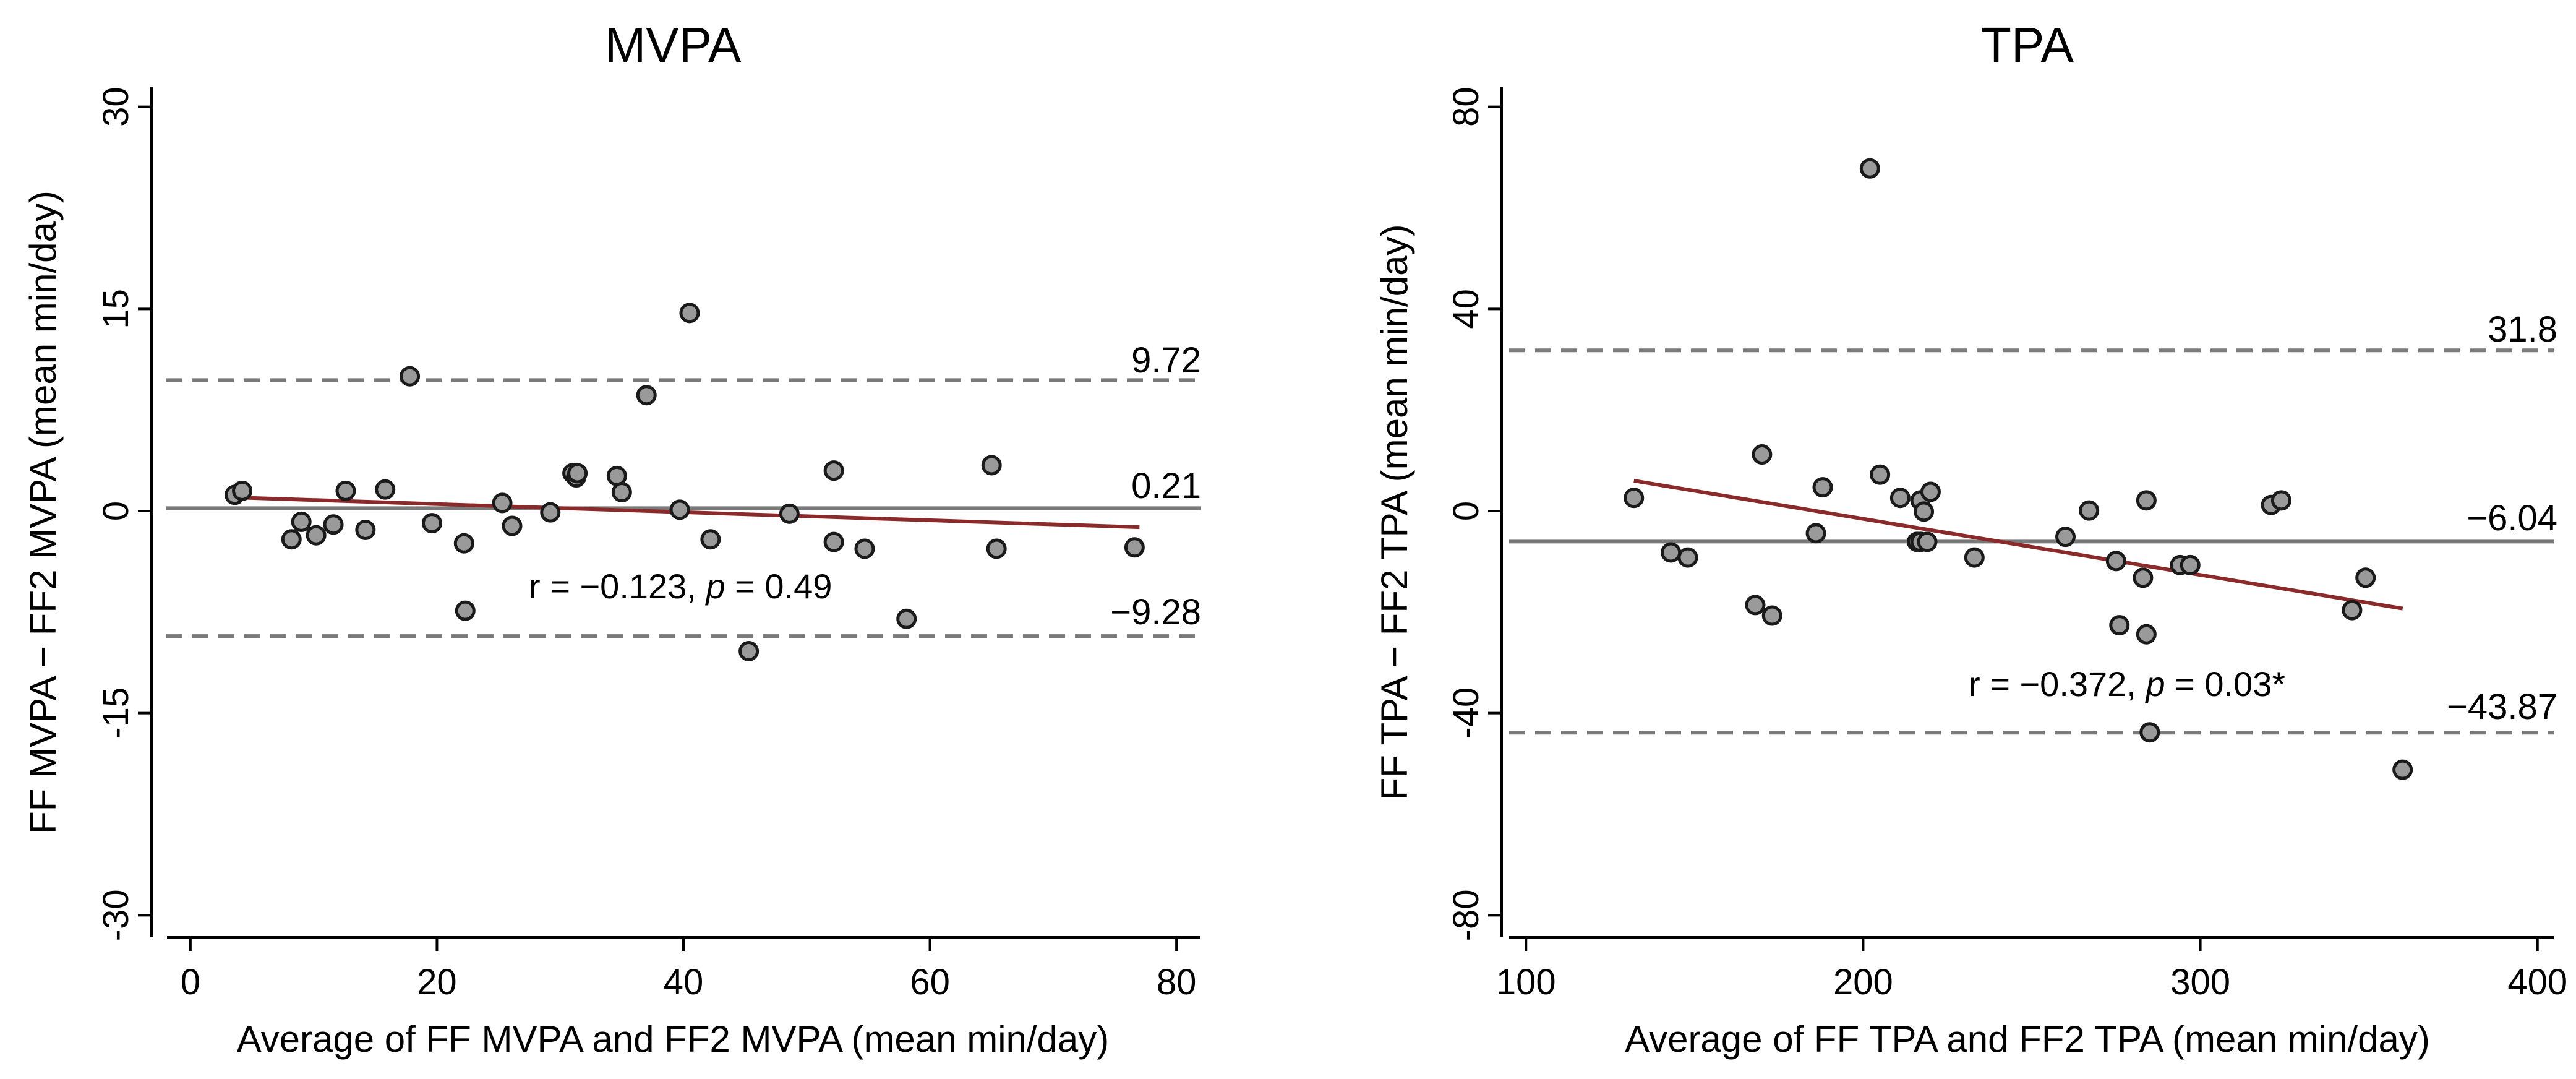 Image resolution: width=2576 pixels, height=1079 pixels. I want to click on mvpa-x-tick-label: 80, so click(1177, 982).